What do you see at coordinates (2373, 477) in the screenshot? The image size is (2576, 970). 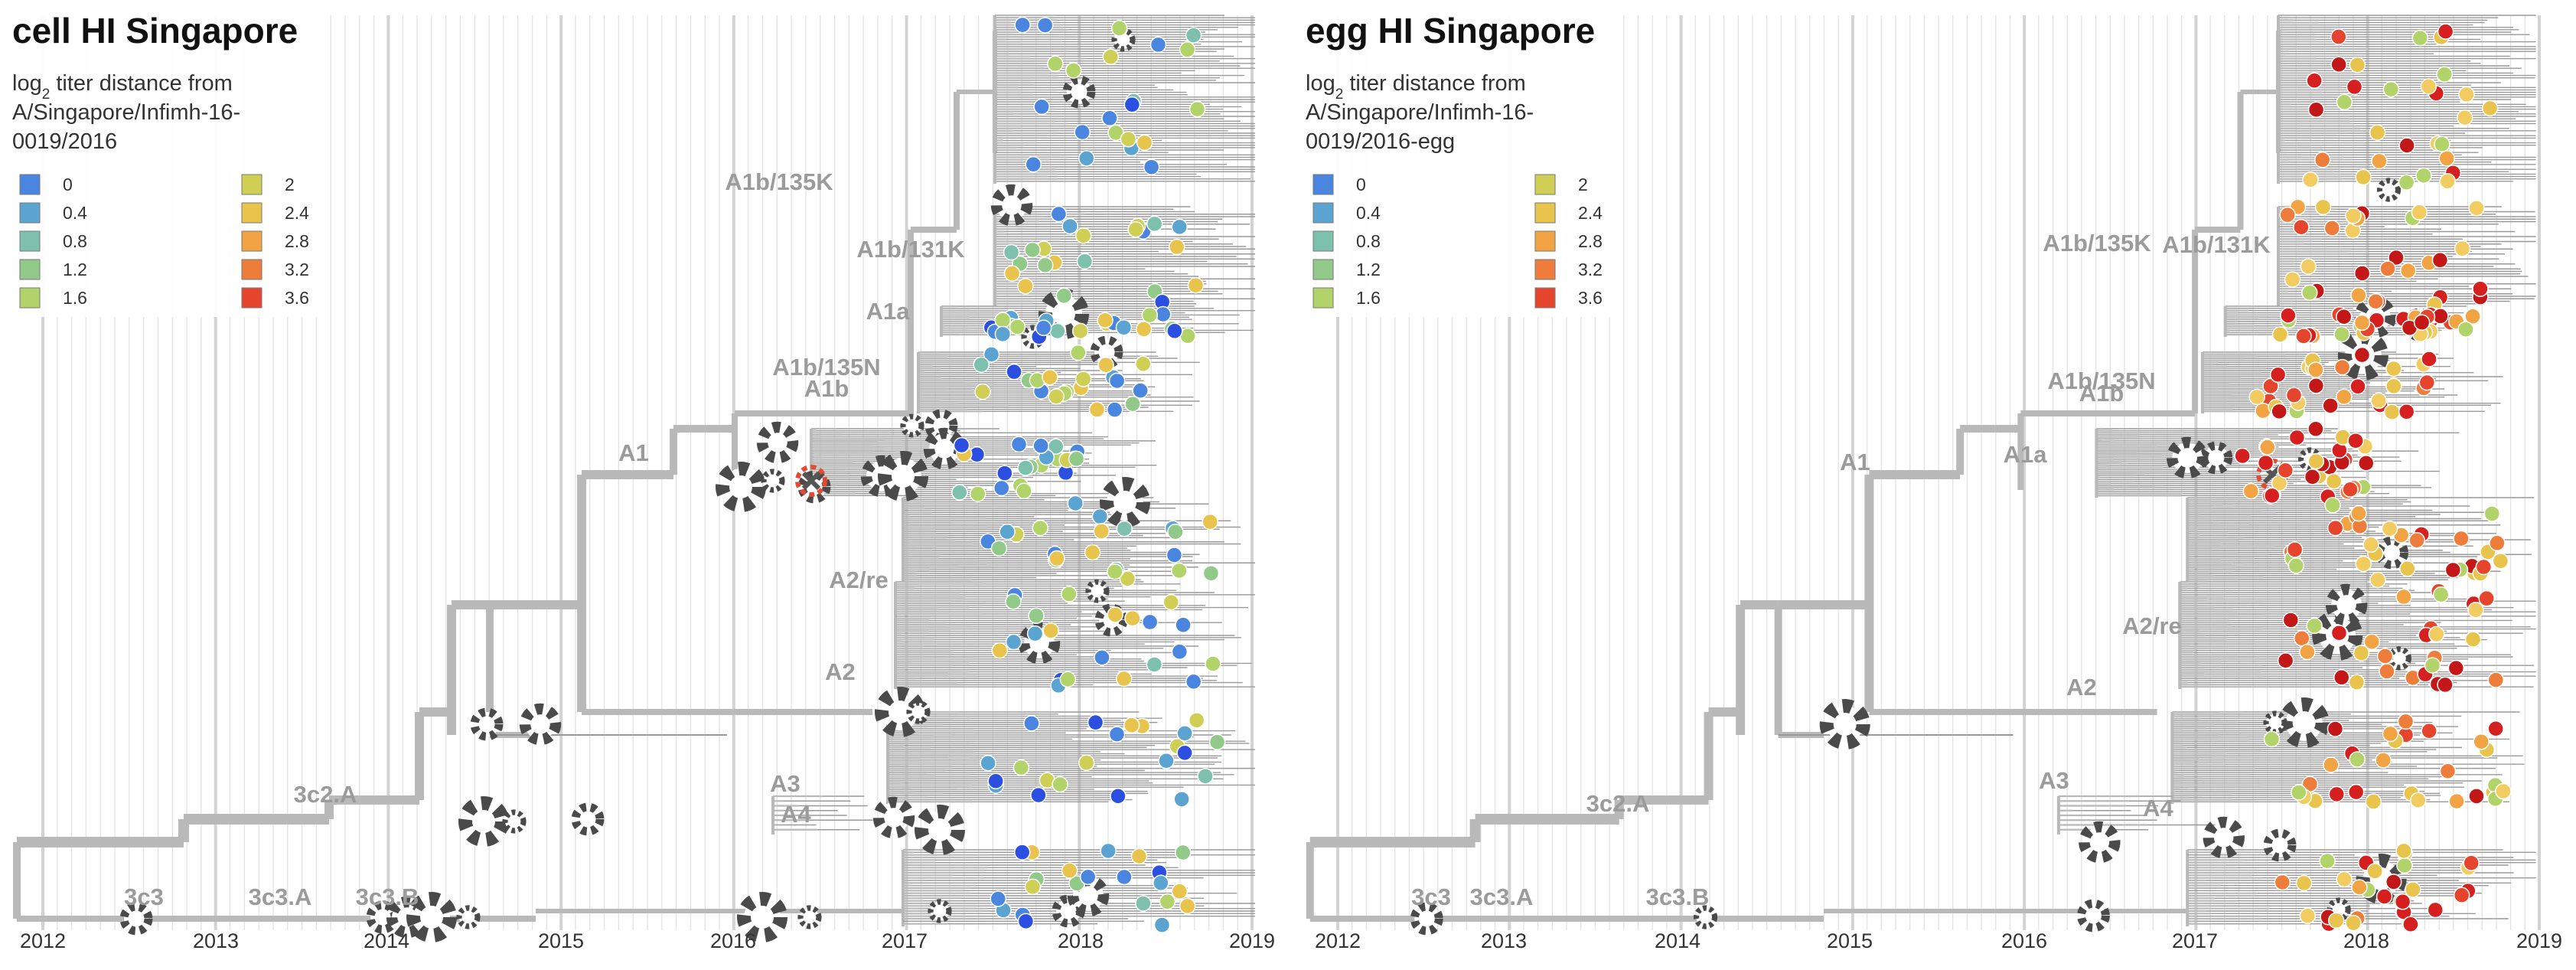 I see `right-tips` at bounding box center [2373, 477].